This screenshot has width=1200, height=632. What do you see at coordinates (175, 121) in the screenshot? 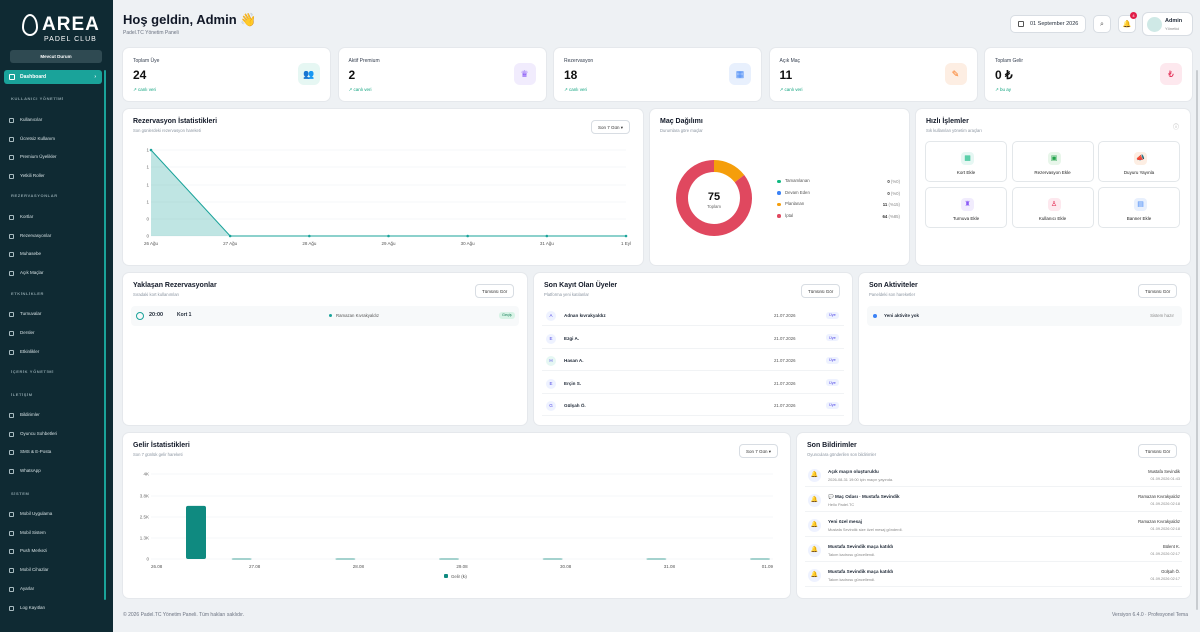
I see `card-title: Rezervasyon İstatistikleri` at bounding box center [175, 121].